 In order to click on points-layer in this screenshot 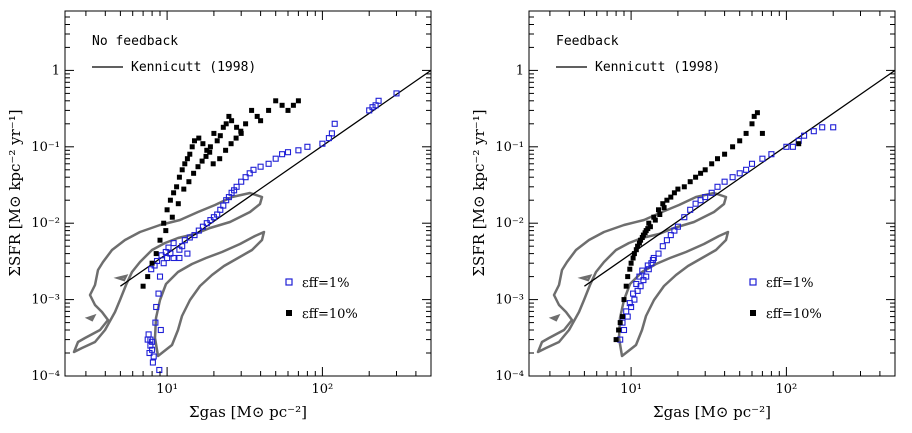, I will do `click(725, 226)`.